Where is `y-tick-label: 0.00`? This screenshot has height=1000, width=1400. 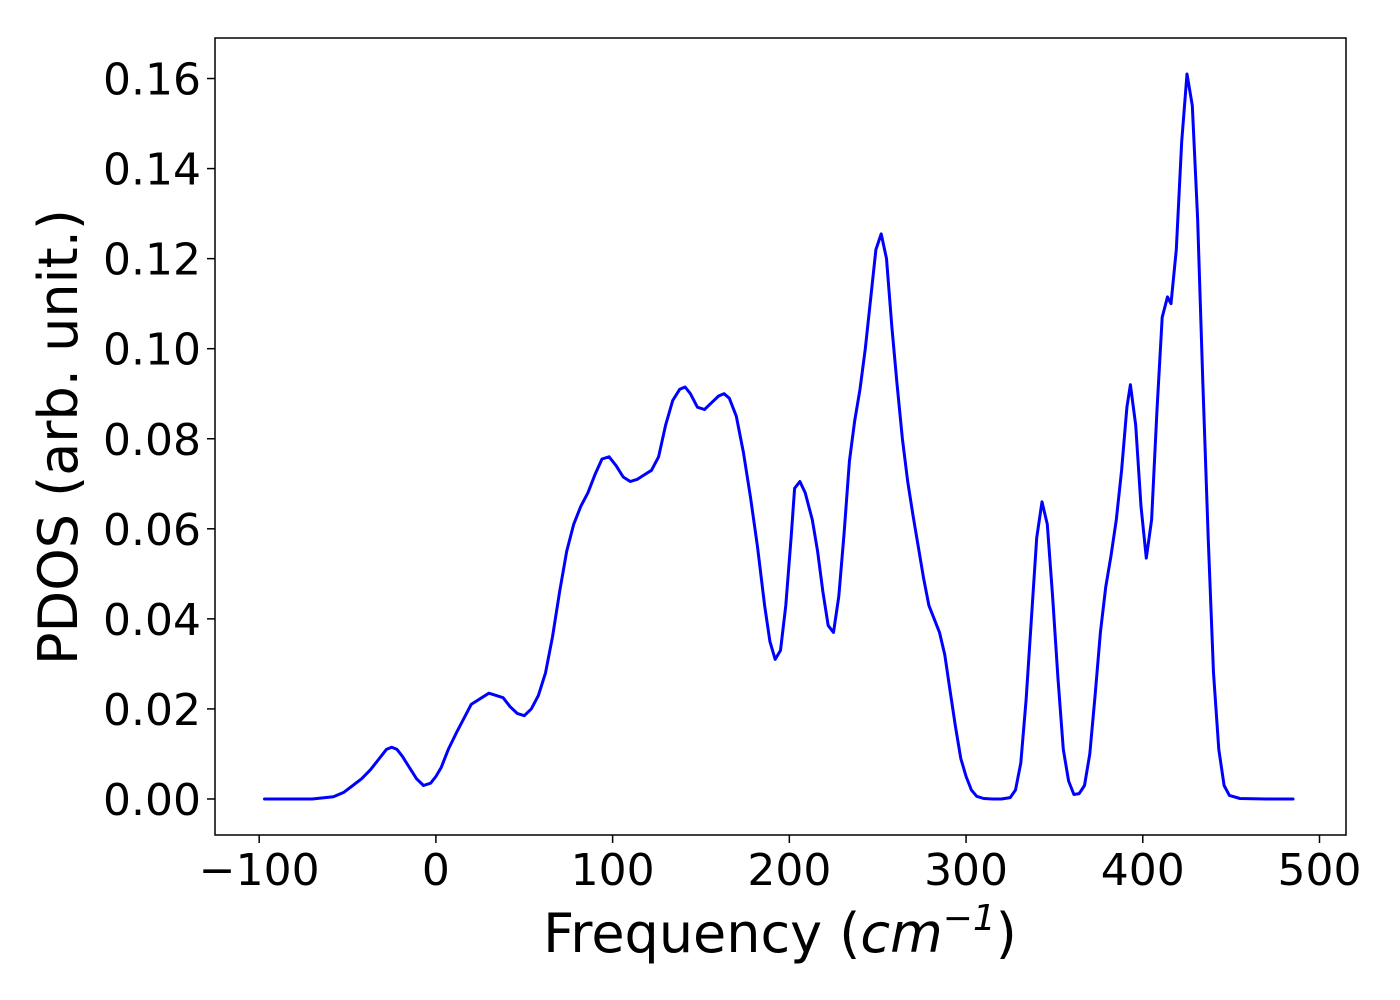 y-tick-label: 0.00 is located at coordinates (152, 800).